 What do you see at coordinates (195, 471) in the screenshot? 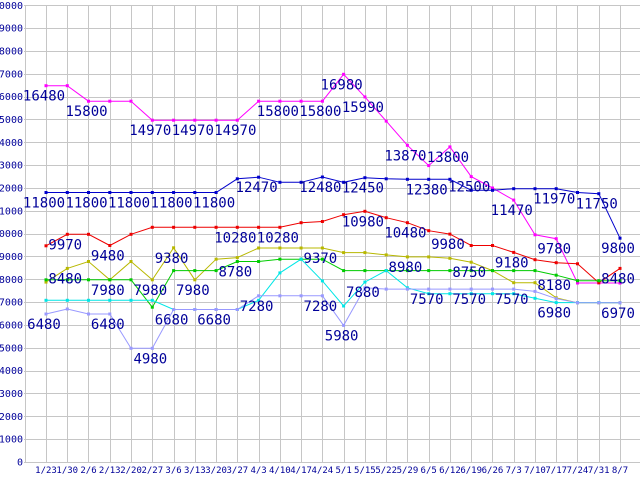
I see `x-tick-label: 3/13` at bounding box center [195, 471].